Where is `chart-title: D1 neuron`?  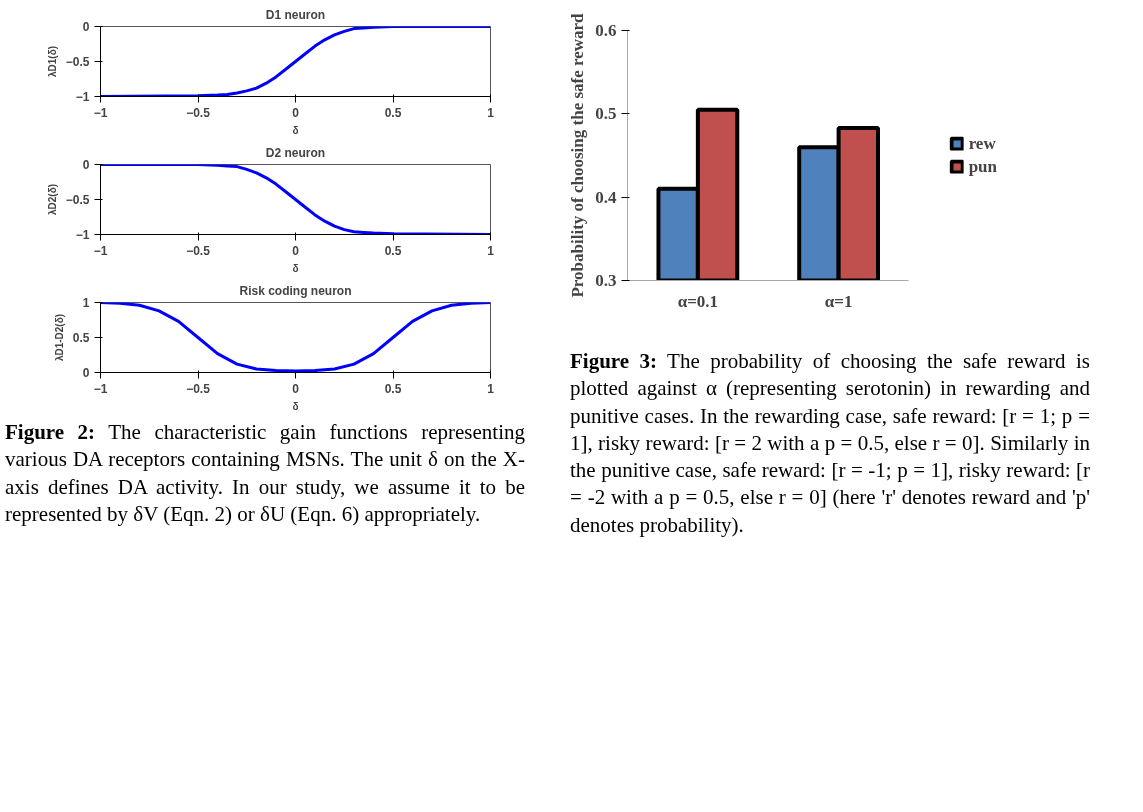
chart-title: D1 neuron is located at coordinates (295, 14).